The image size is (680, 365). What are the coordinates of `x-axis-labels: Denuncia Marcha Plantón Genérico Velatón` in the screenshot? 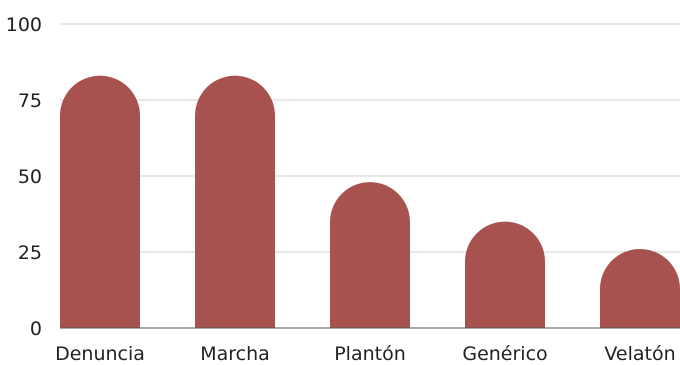 It's located at (365, 354).